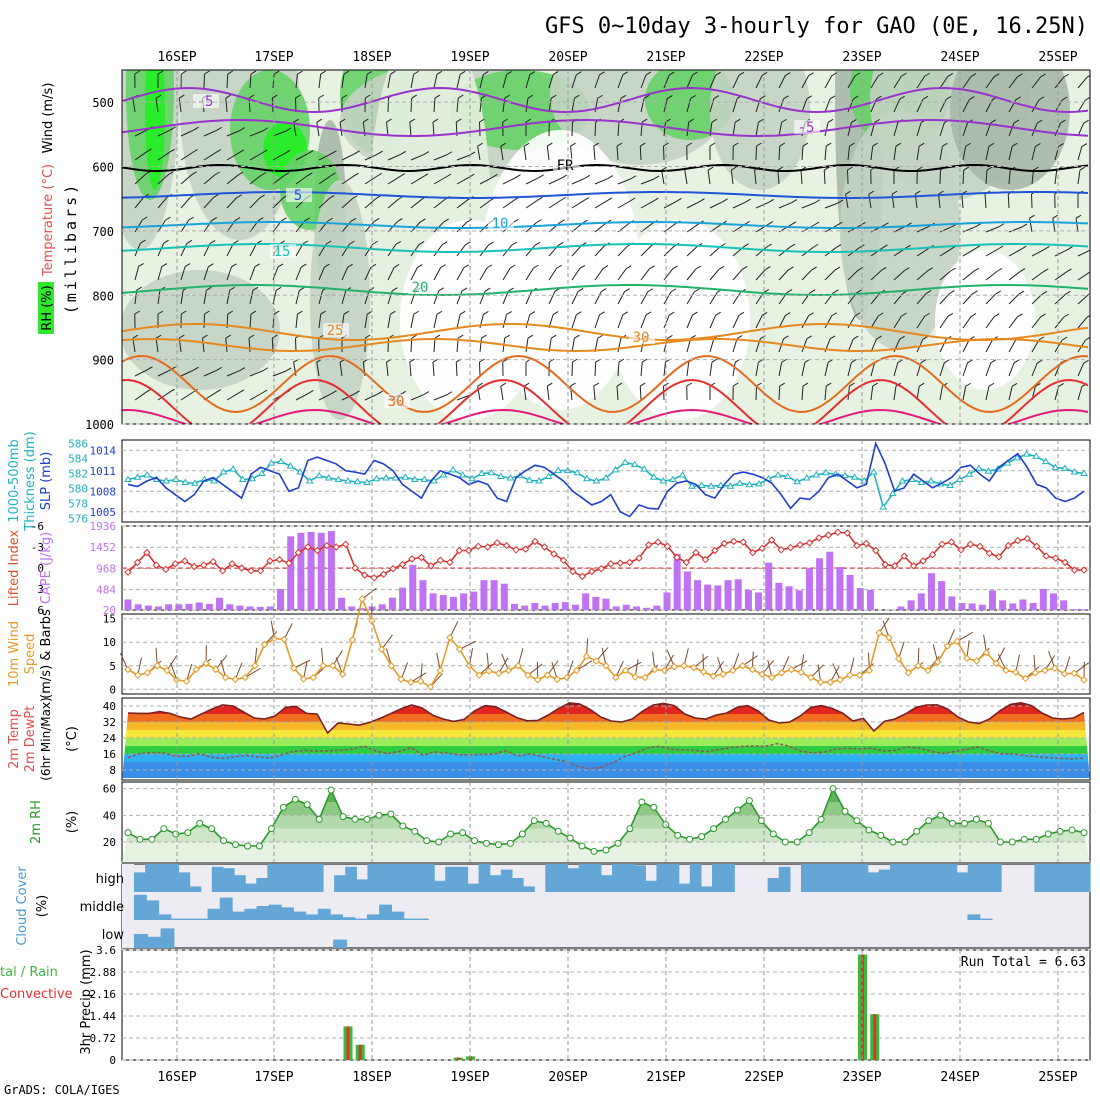 This screenshot has width=1100, height=1100. What do you see at coordinates (205, 102) in the screenshot?
I see `isotherm-label: -5` at bounding box center [205, 102].